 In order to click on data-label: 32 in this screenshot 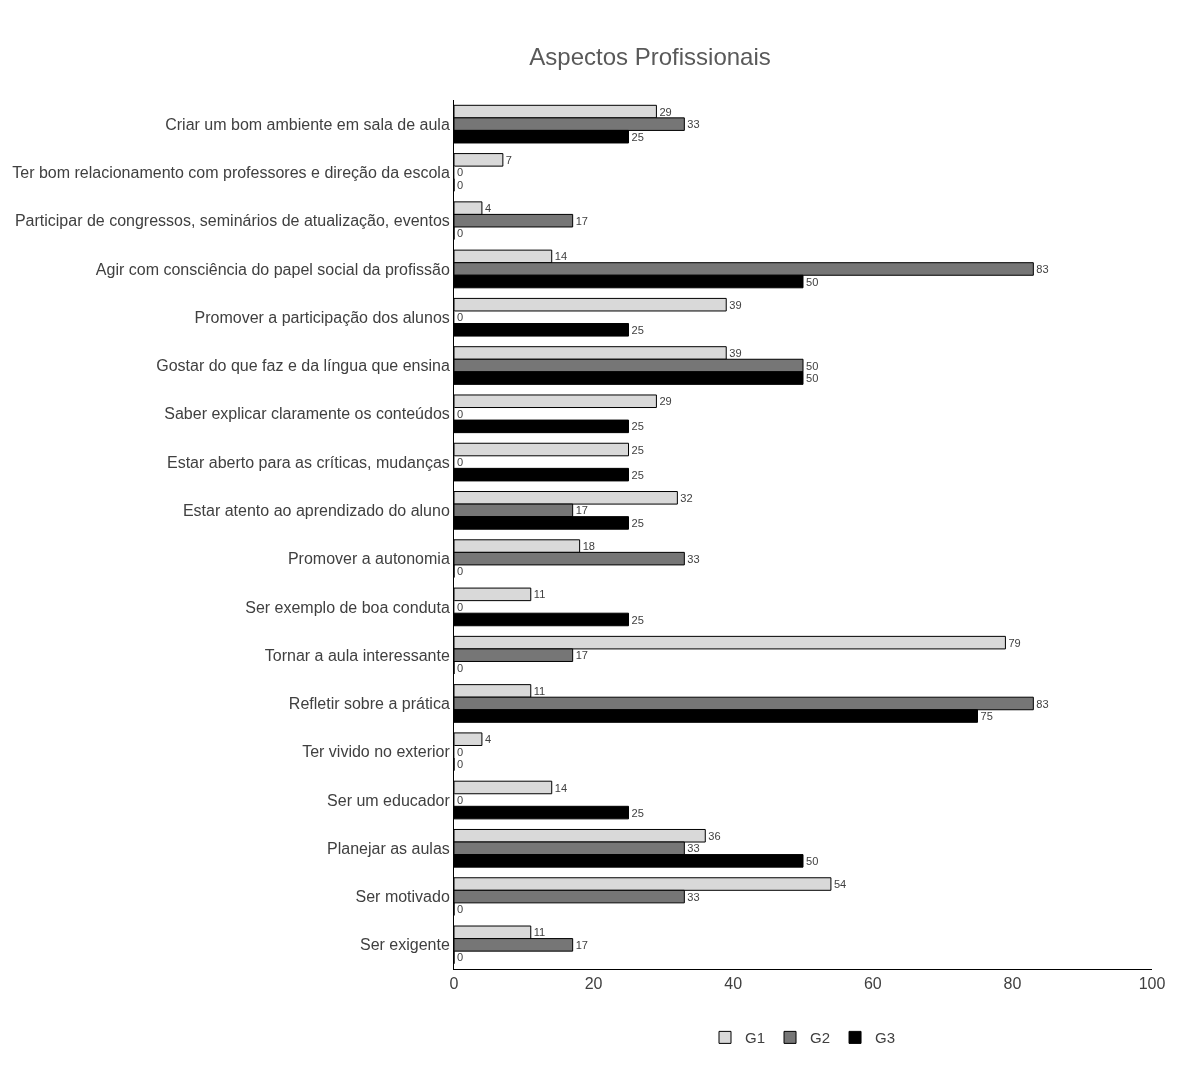, I will do `click(686, 497)`.